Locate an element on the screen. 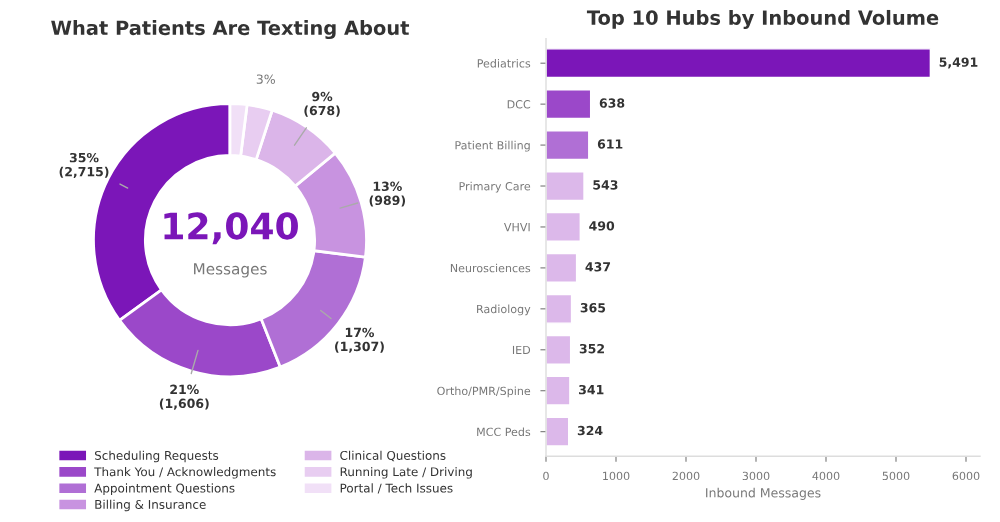 Image resolution: width=1000 pixels, height=522 pixels. text: 12,040 is located at coordinates (231, 228).